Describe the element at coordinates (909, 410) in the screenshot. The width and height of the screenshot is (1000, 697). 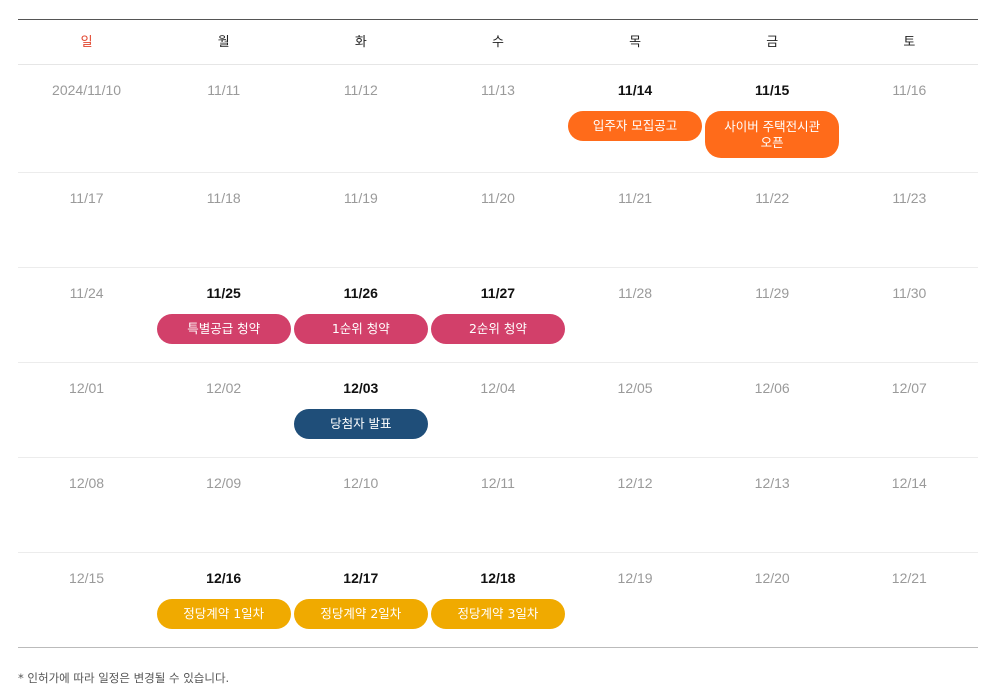
I see `calendar-day: 12/07` at that location.